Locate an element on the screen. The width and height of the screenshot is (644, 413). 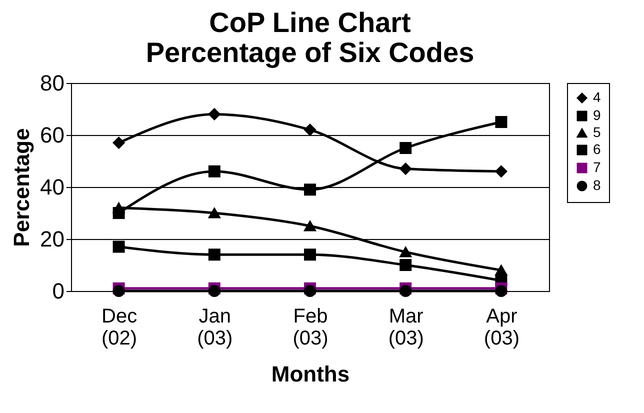
legend-label: 9 is located at coordinates (597, 115).